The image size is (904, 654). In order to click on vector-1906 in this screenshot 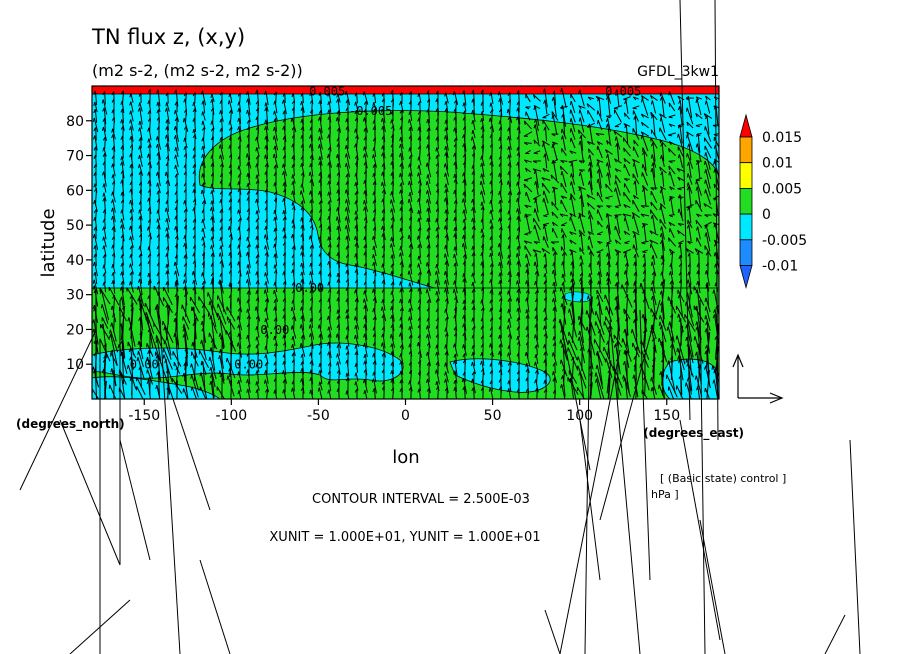, I will do `click(600, 116)`.